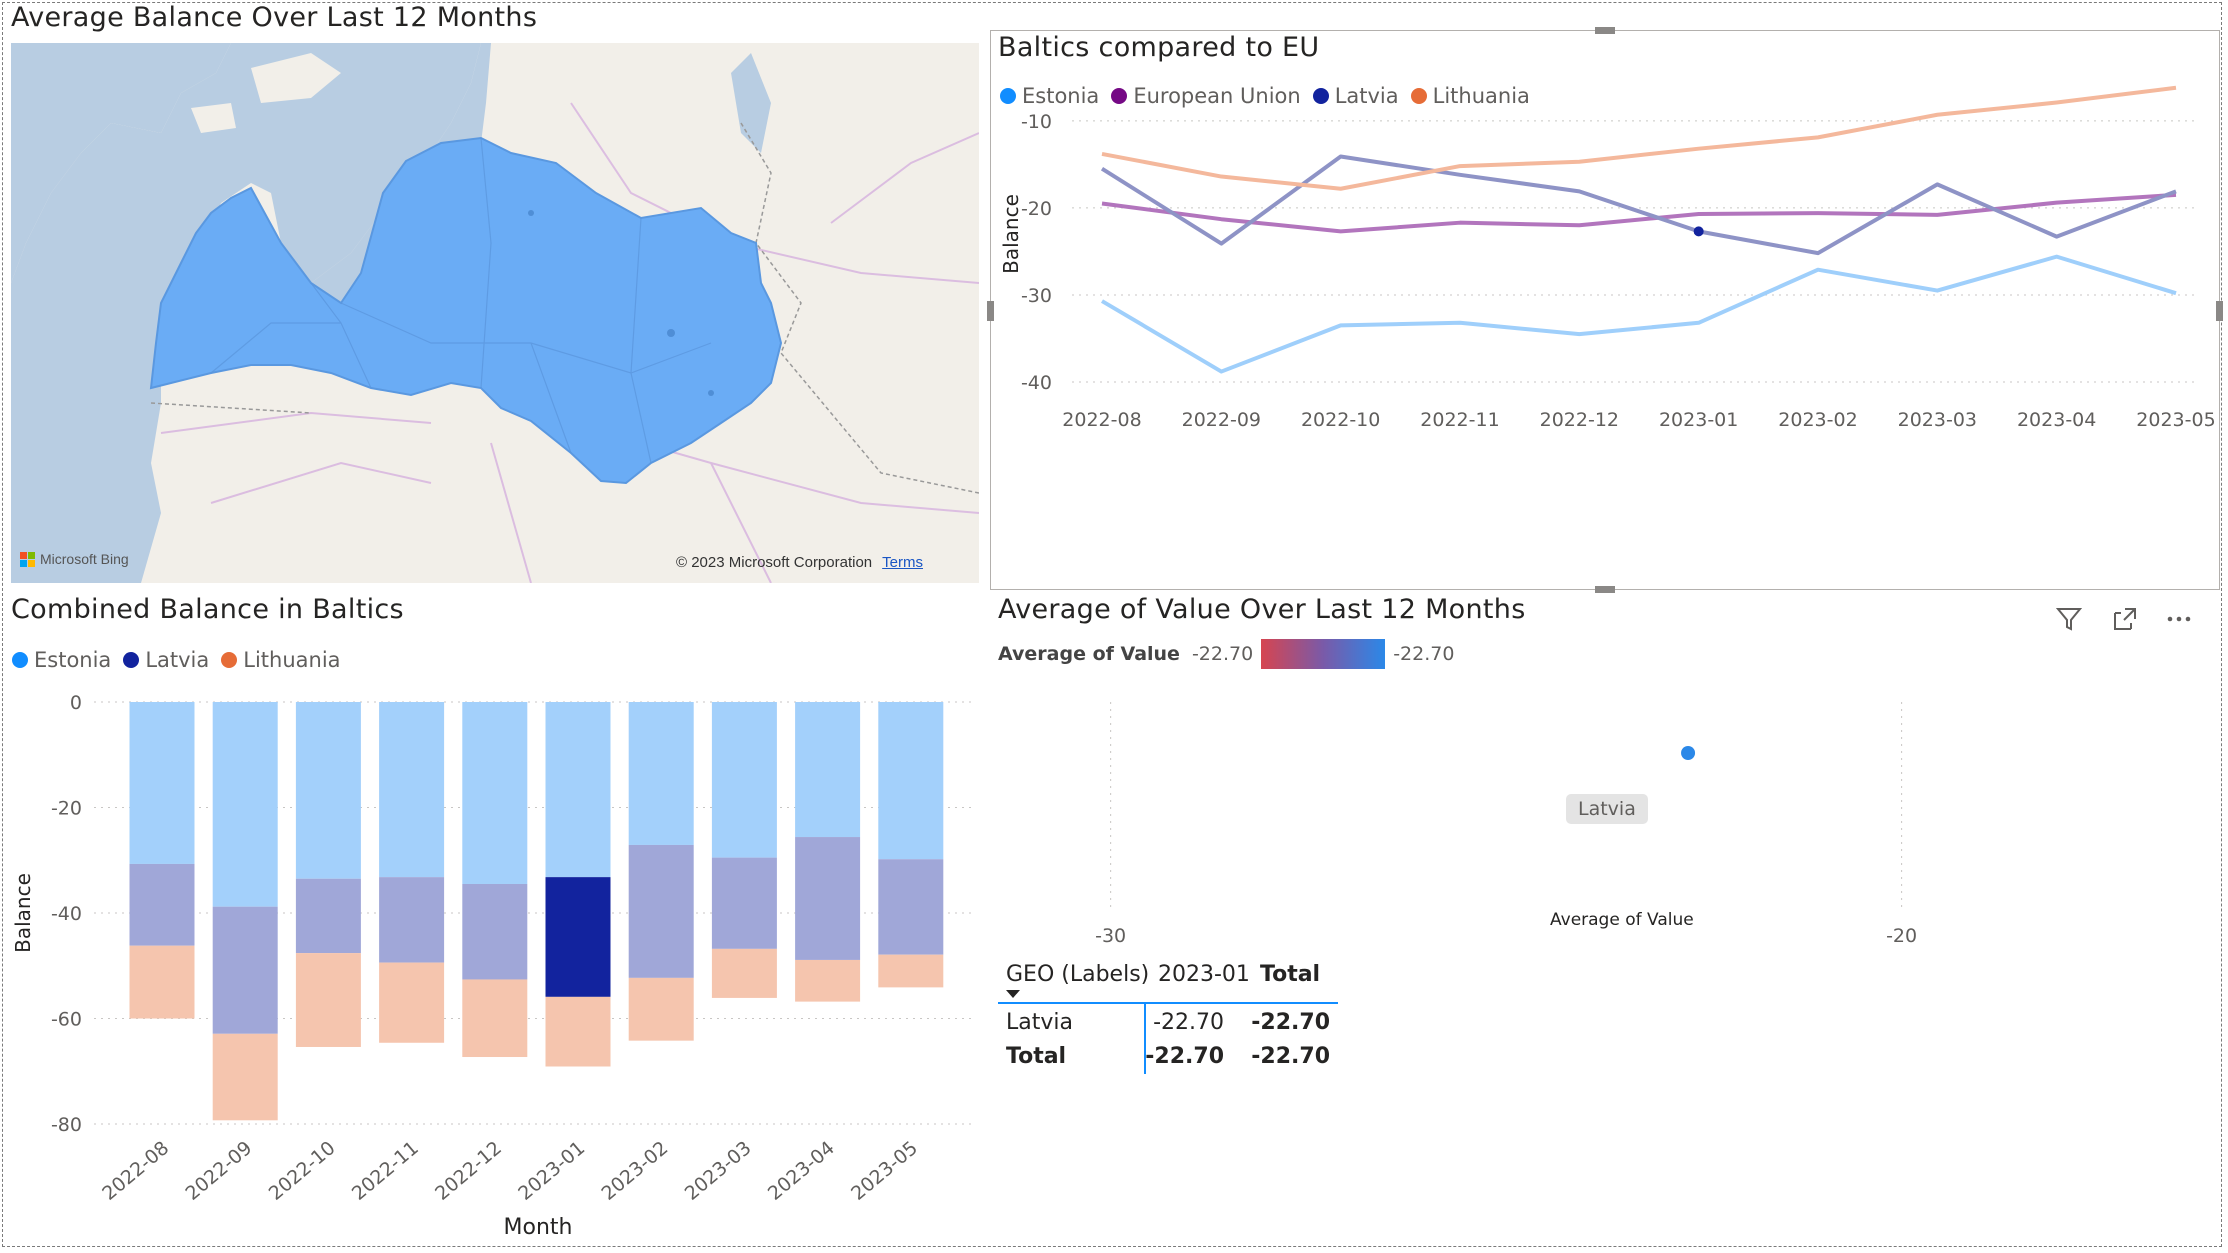 The height and width of the screenshot is (1253, 2228). I want to click on series-line-lithuania, so click(1639, 138).